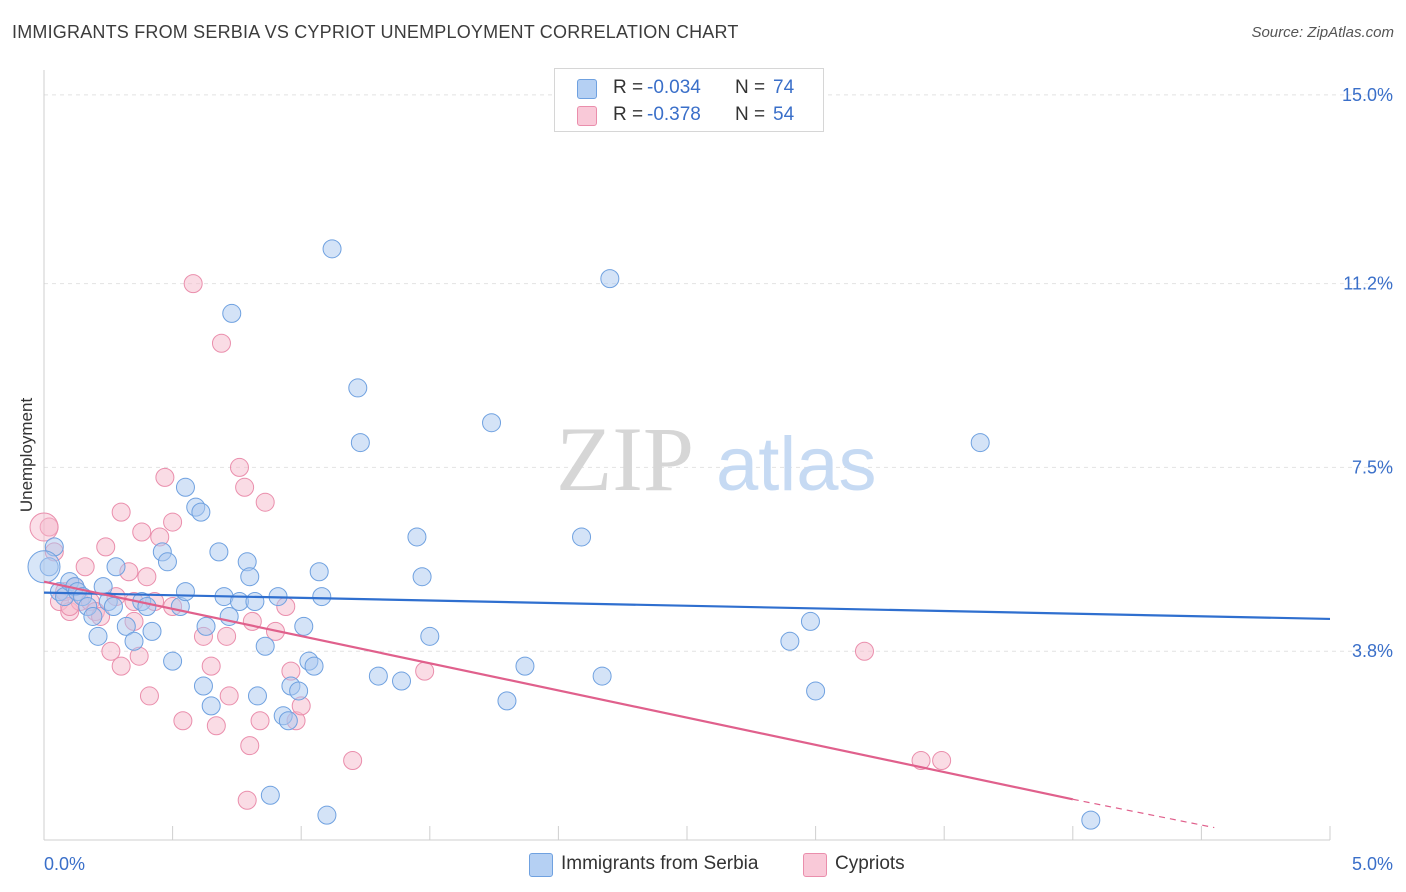 The width and height of the screenshot is (1406, 892). Describe the element at coordinates (660, 863) in the screenshot. I see `legend-label-serbia: Immigrants from Serbia` at that location.